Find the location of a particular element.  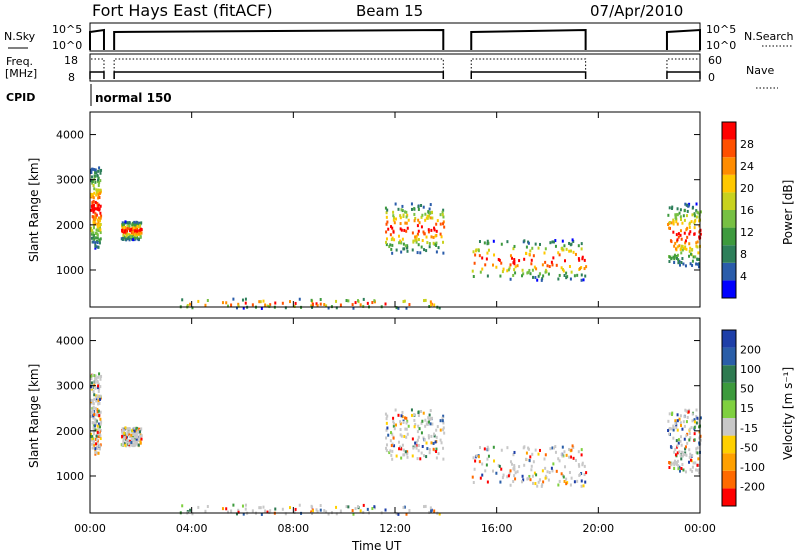

colorbar-tick-label: 8 is located at coordinates (743, 254).